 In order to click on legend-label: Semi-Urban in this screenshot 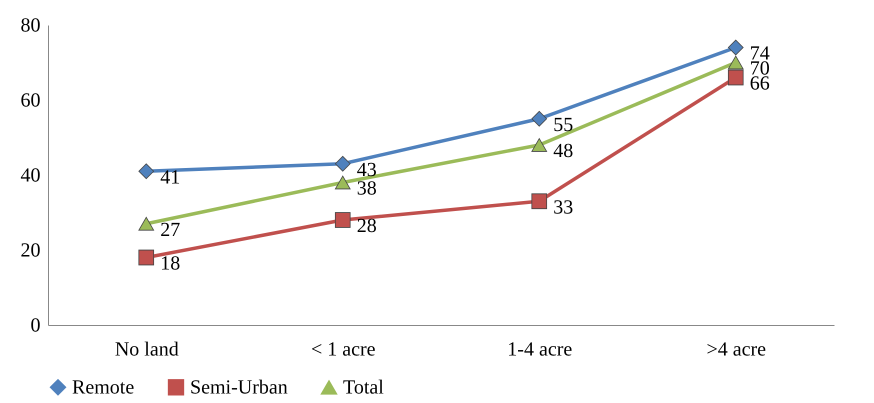, I will do `click(239, 387)`.